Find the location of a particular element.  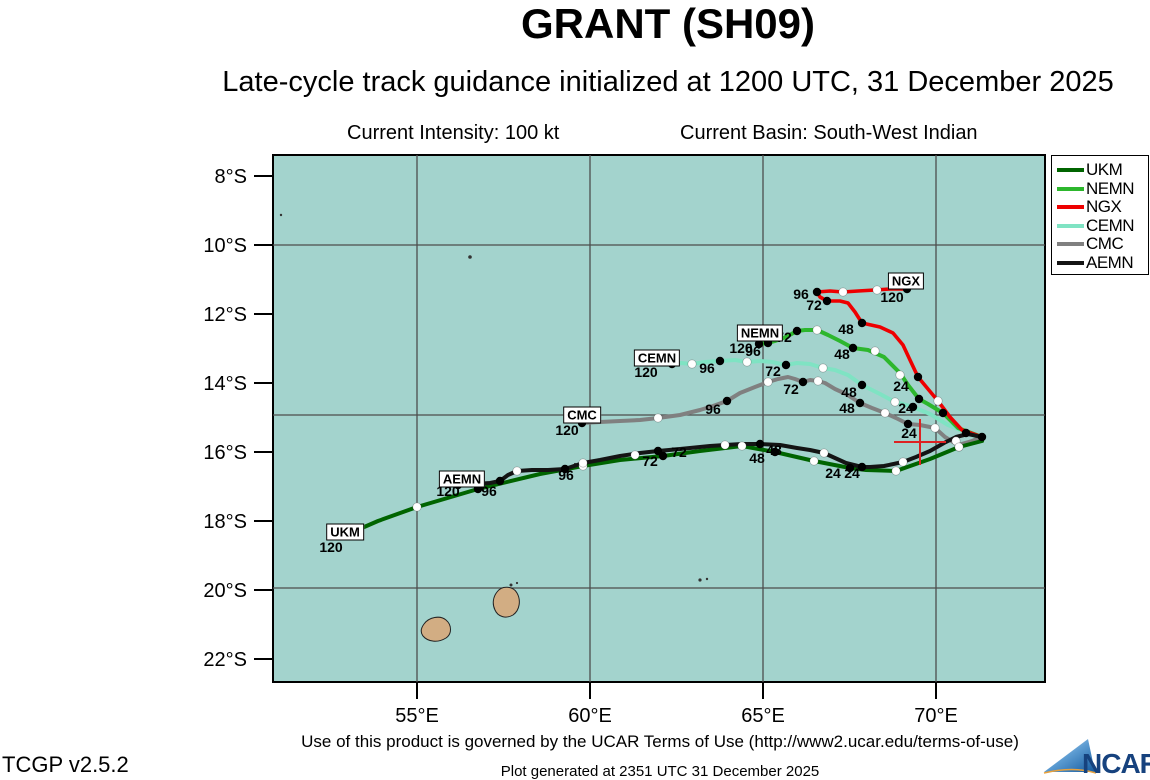

track-line-ukm is located at coordinates (668, 486).